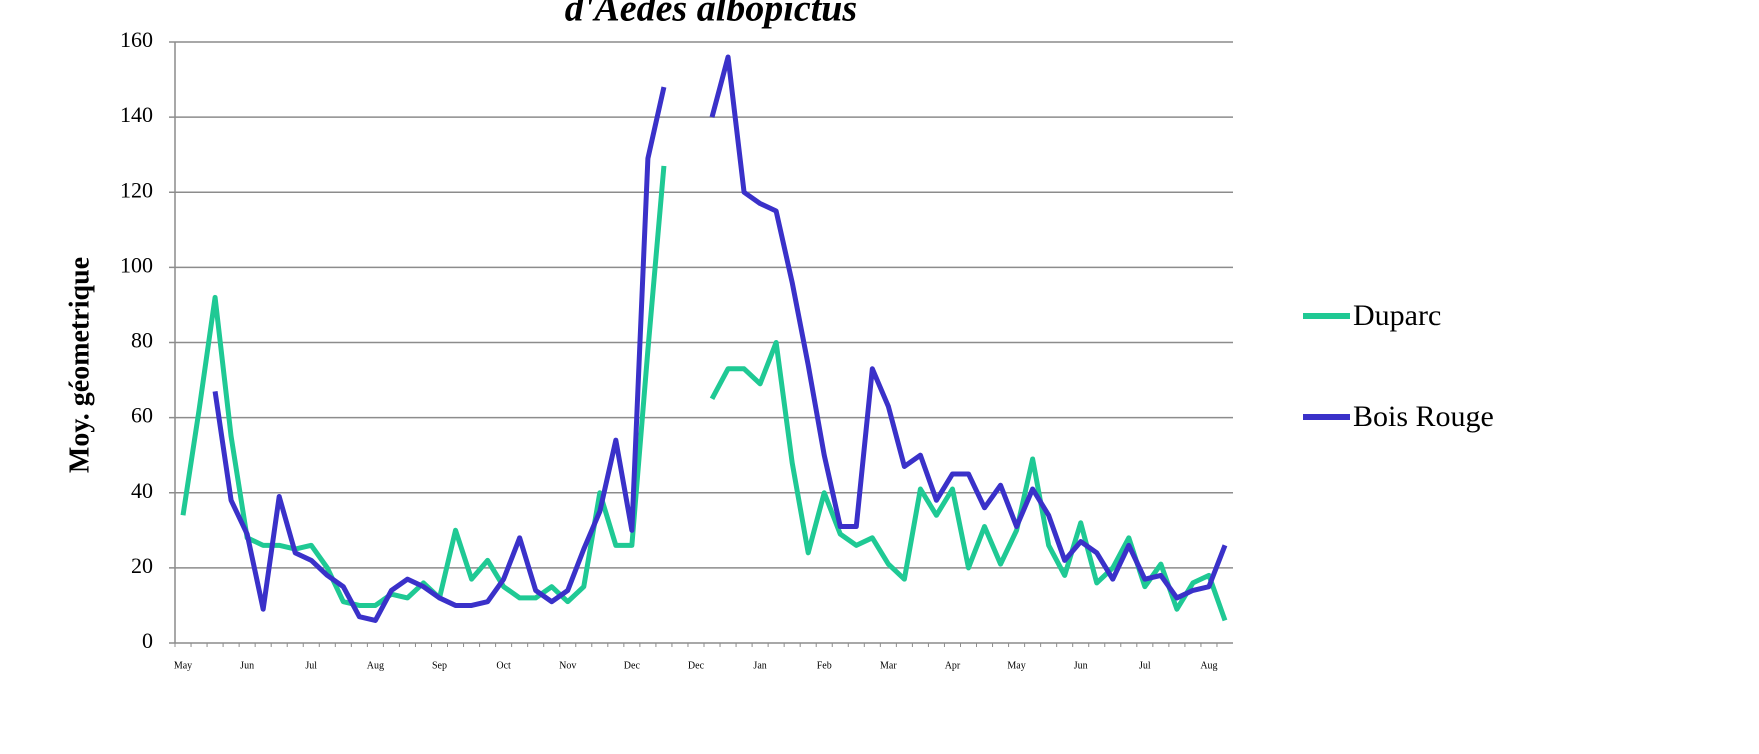  What do you see at coordinates (759, 665) in the screenshot?
I see `x-tick-label: Jan` at bounding box center [759, 665].